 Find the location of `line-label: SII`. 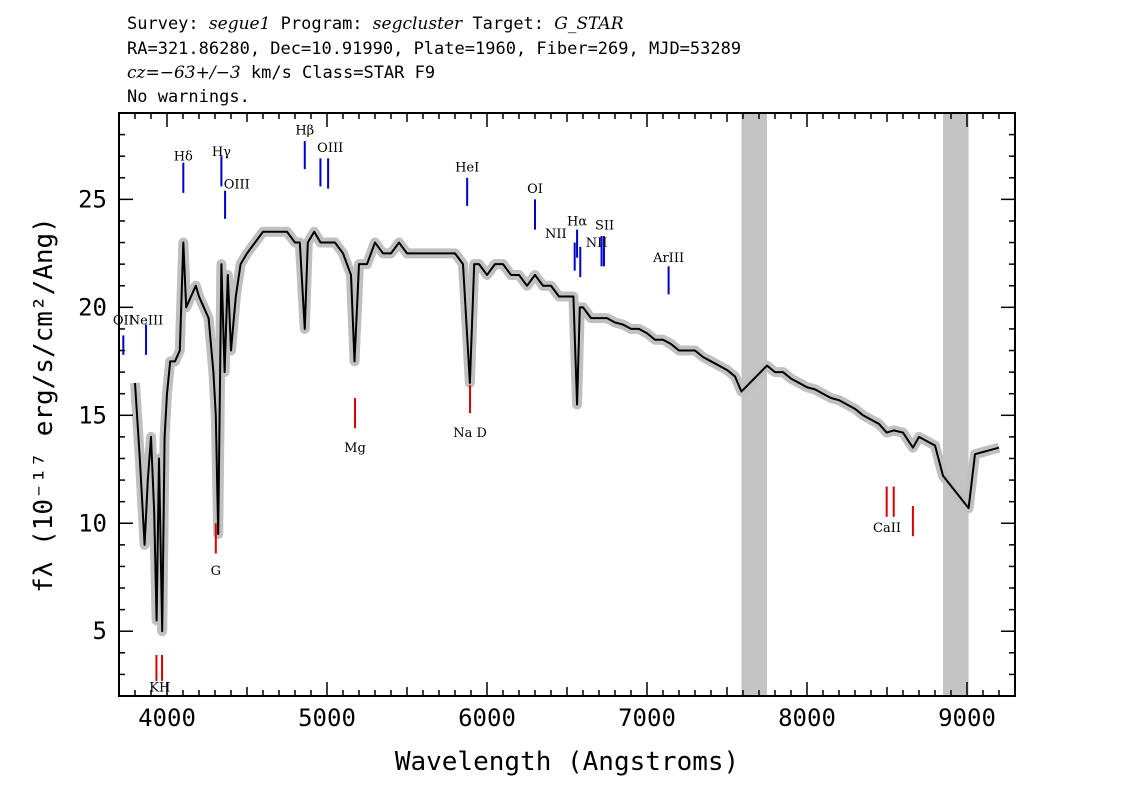

line-label: SII is located at coordinates (604, 226).